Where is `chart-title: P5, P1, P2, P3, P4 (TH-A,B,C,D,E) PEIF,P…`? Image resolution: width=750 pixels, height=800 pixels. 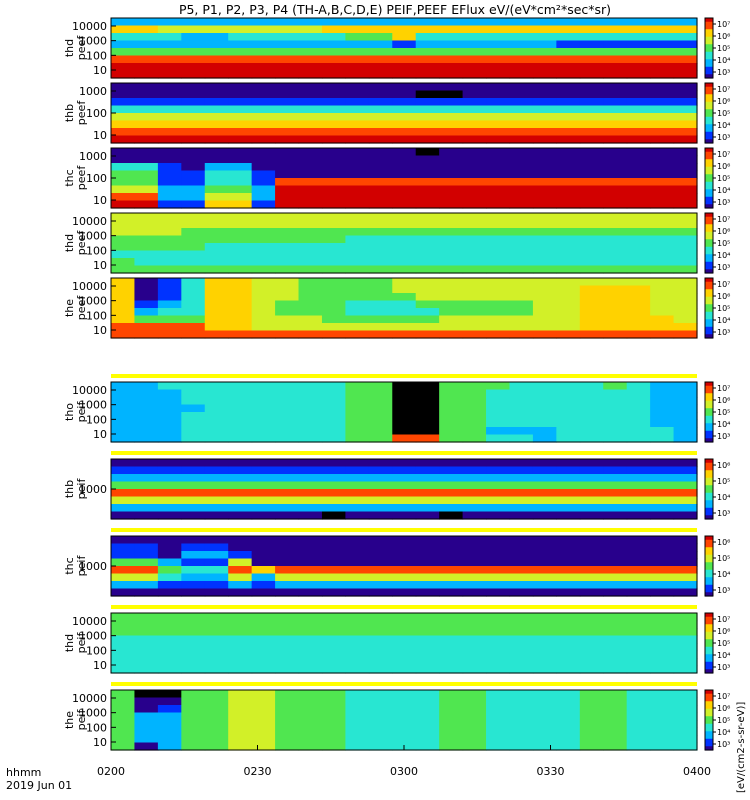 chart-title: P5, P1, P2, P3, P4 (TH-A,B,C,D,E) PEIF,P… is located at coordinates (395, 9).